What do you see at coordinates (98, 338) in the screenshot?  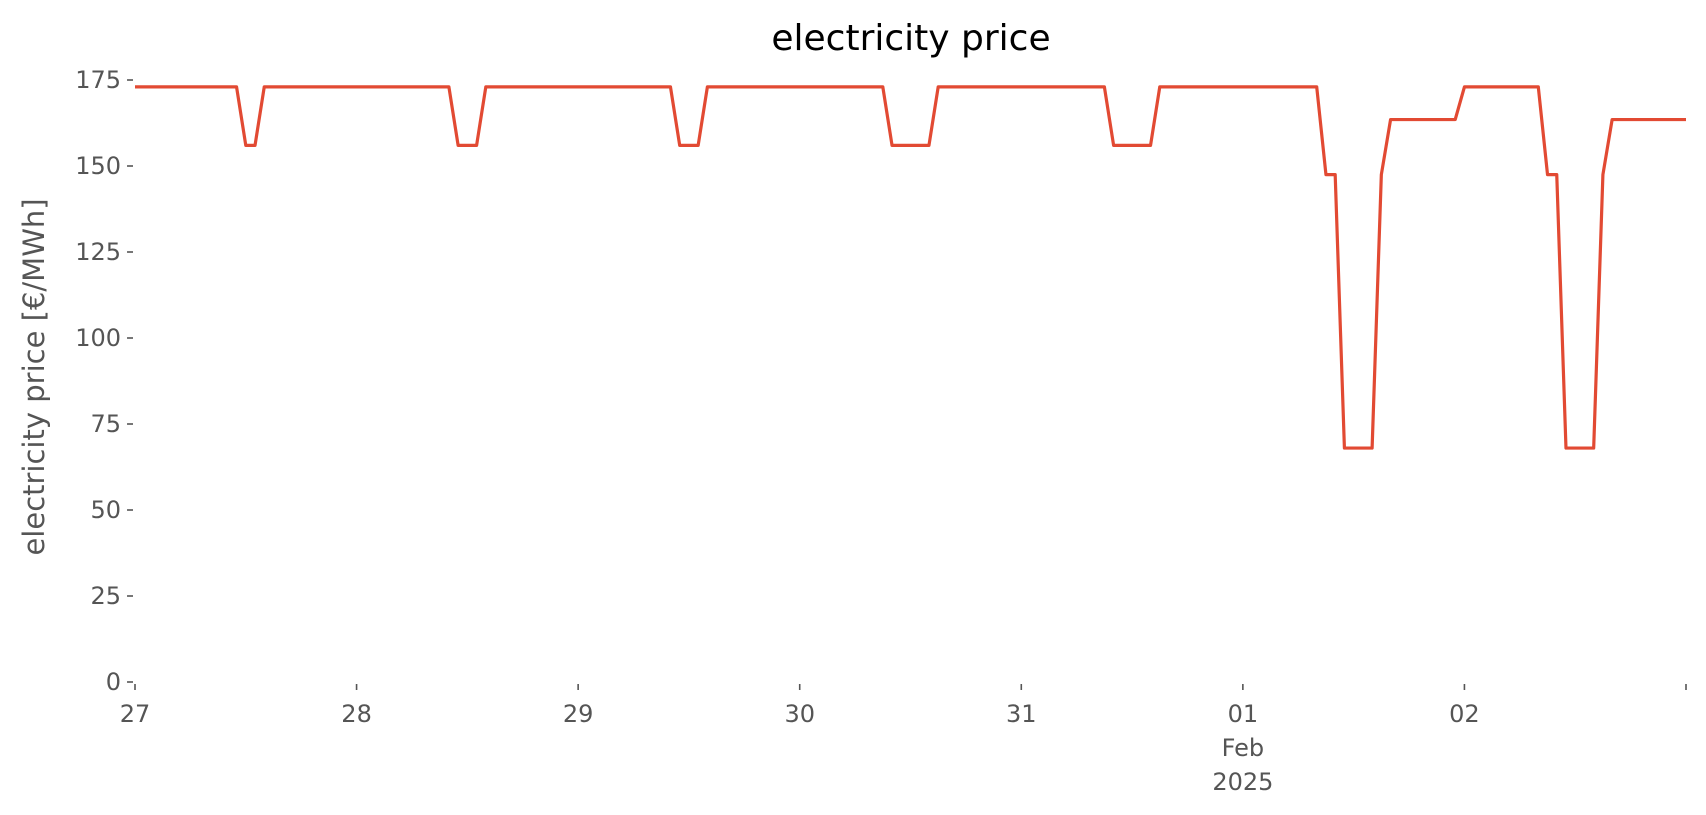 I see `y-tick-label: 100` at bounding box center [98, 338].